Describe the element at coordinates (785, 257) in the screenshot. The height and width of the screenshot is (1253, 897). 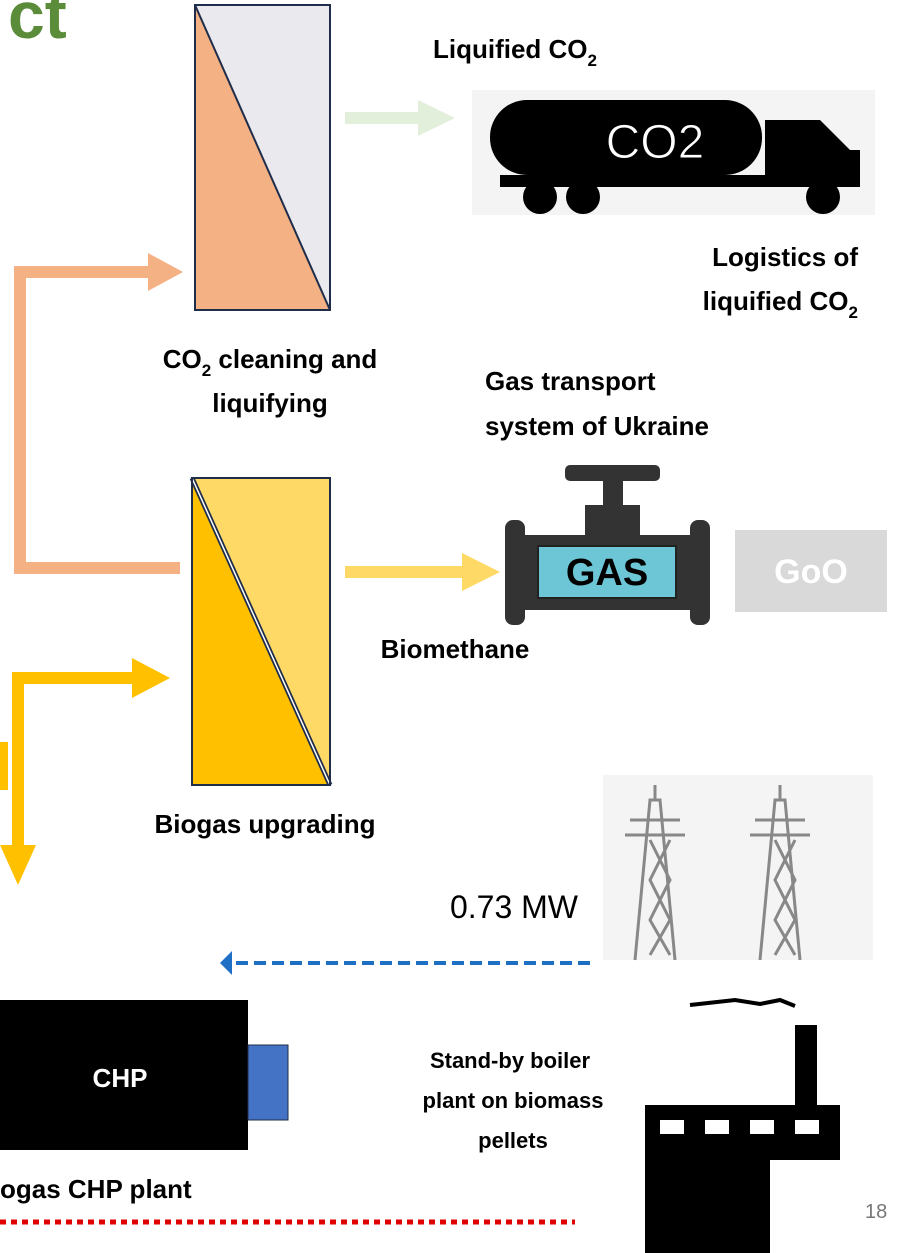
I see `logistics-line1: Logistics of` at that location.